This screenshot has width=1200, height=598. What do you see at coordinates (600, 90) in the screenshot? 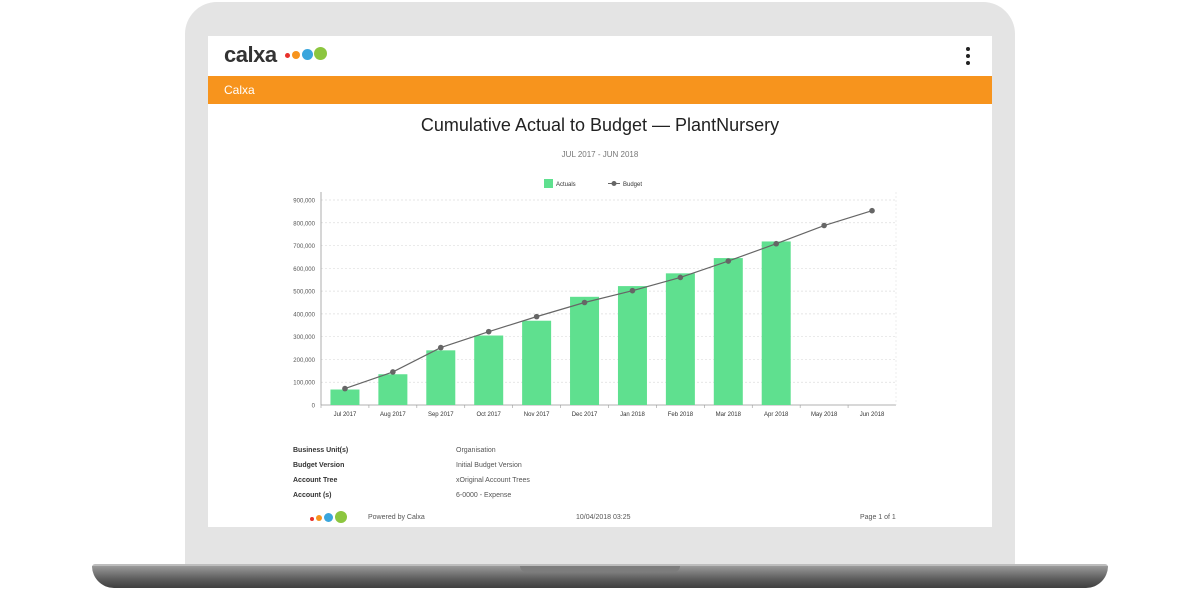
I see `section-header-bar: Calxa` at bounding box center [600, 90].